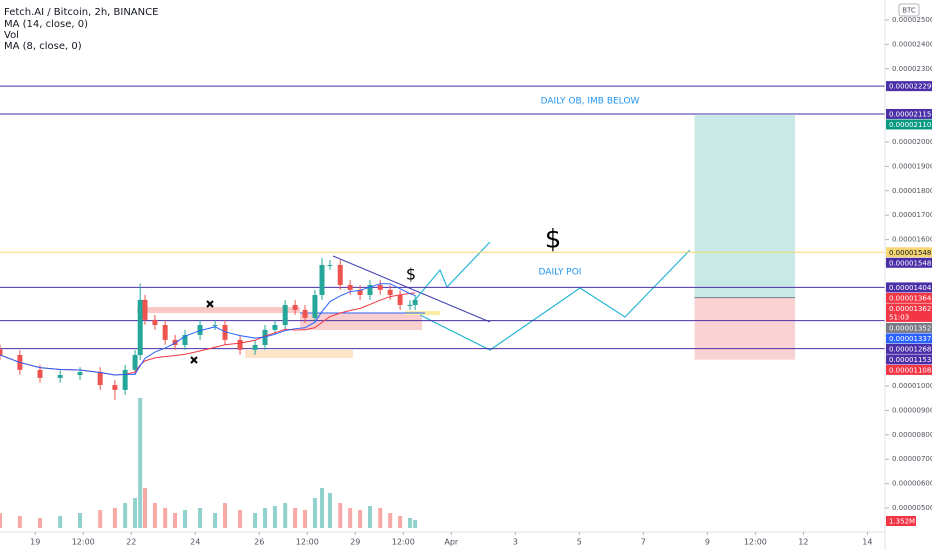 The image size is (932, 550). I want to click on price-label: 0.00001362, so click(910, 309).